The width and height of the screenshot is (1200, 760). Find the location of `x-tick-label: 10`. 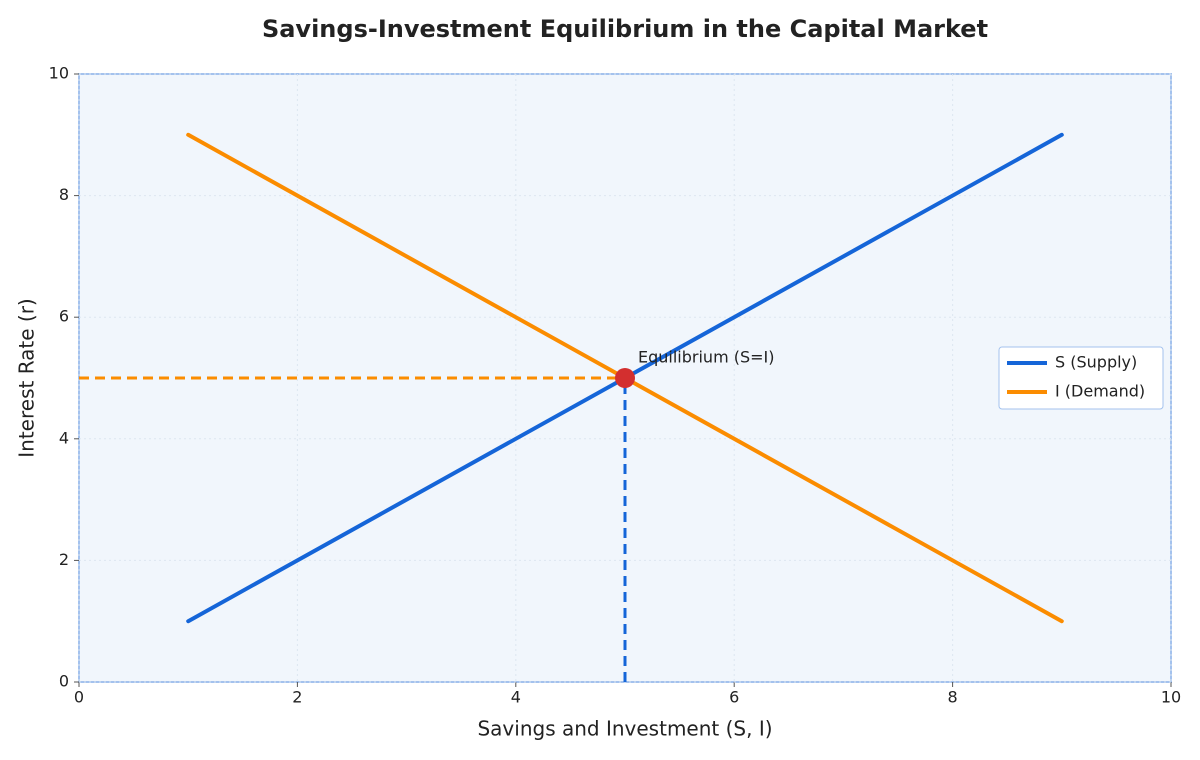

x-tick-label: 10 is located at coordinates (1171, 697).